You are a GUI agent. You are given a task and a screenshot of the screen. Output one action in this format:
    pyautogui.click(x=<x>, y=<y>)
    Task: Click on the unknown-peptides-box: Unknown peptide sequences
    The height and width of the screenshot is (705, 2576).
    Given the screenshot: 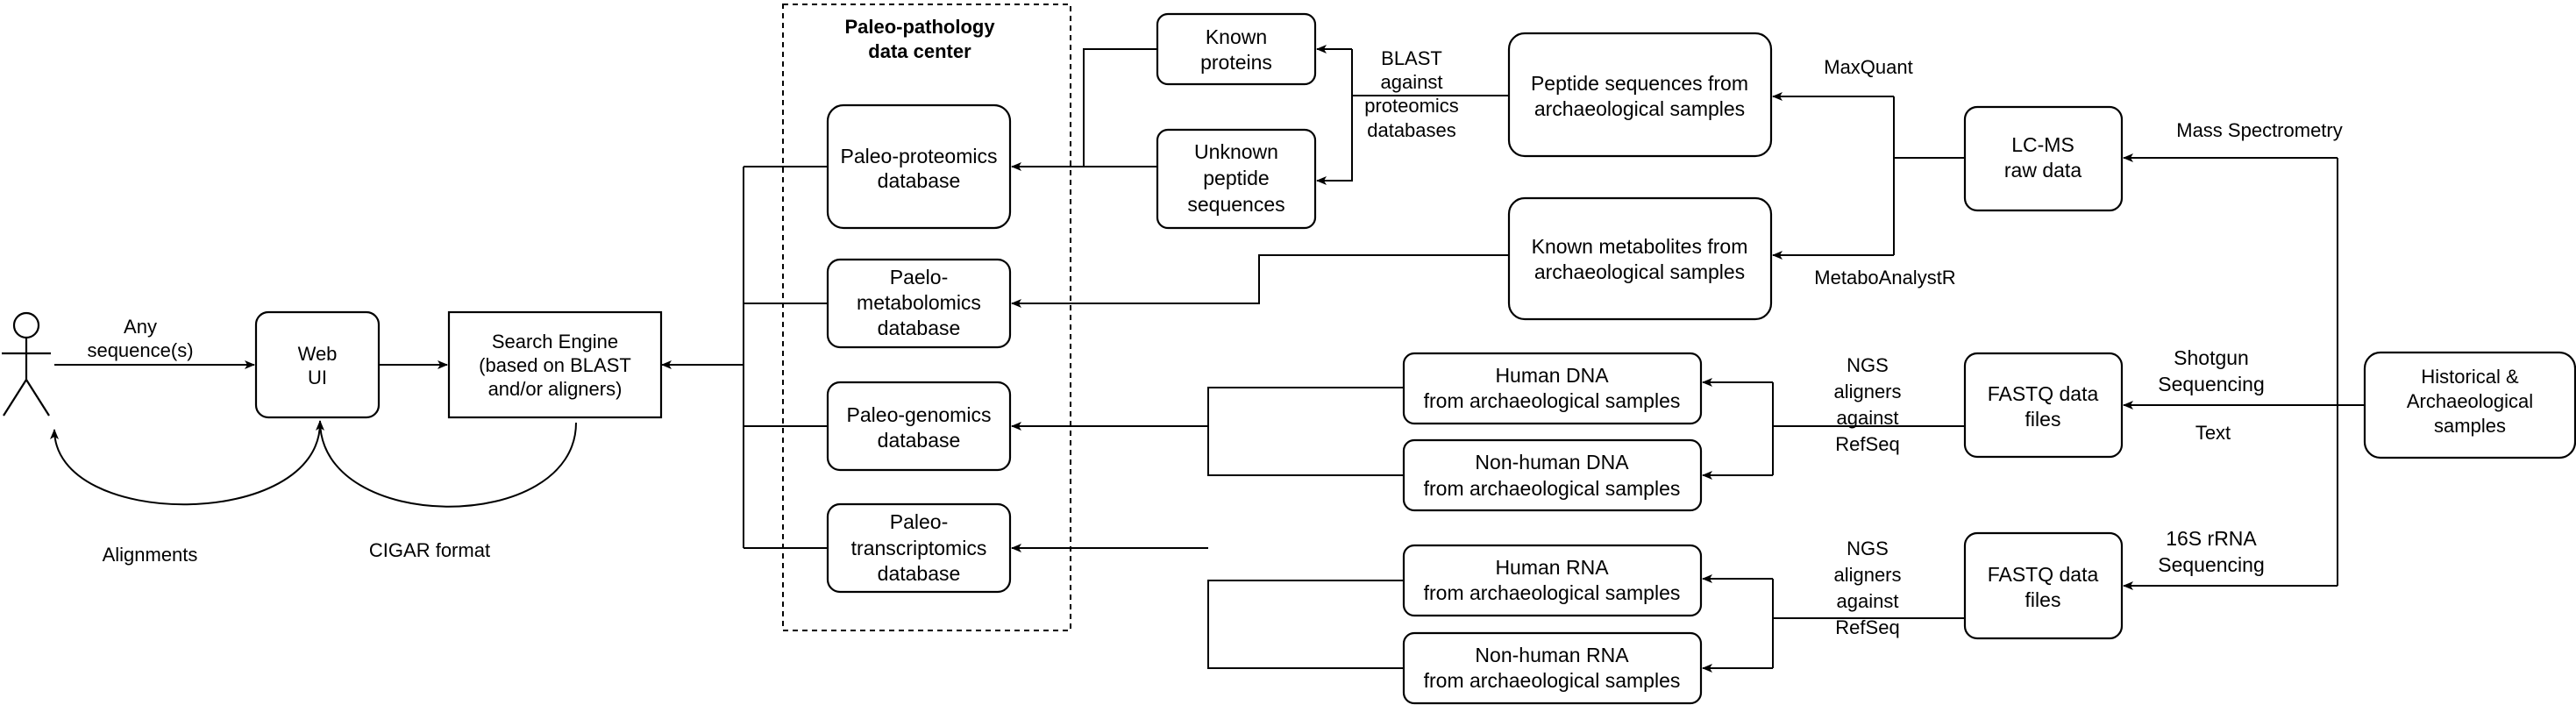 What is the action you would take?
    pyautogui.click(x=1236, y=179)
    